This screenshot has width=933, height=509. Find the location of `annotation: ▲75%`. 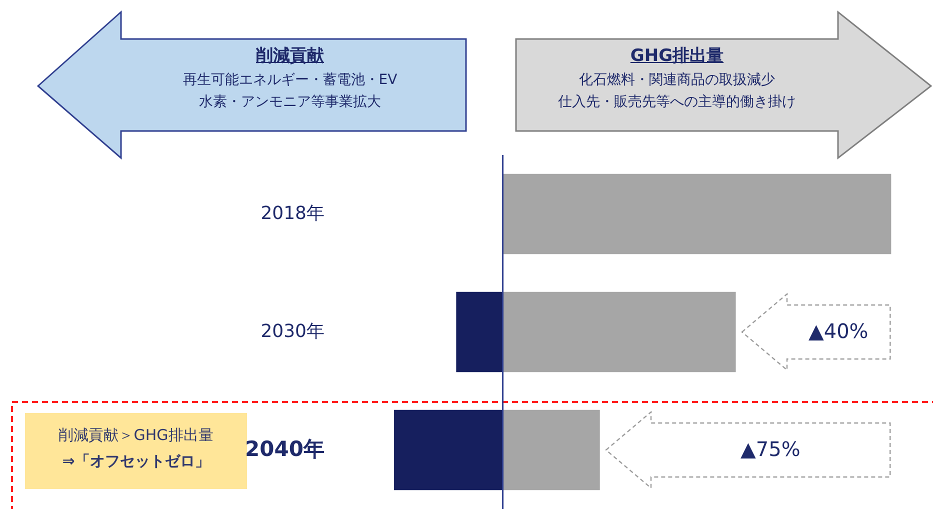

annotation: ▲75% is located at coordinates (771, 449).